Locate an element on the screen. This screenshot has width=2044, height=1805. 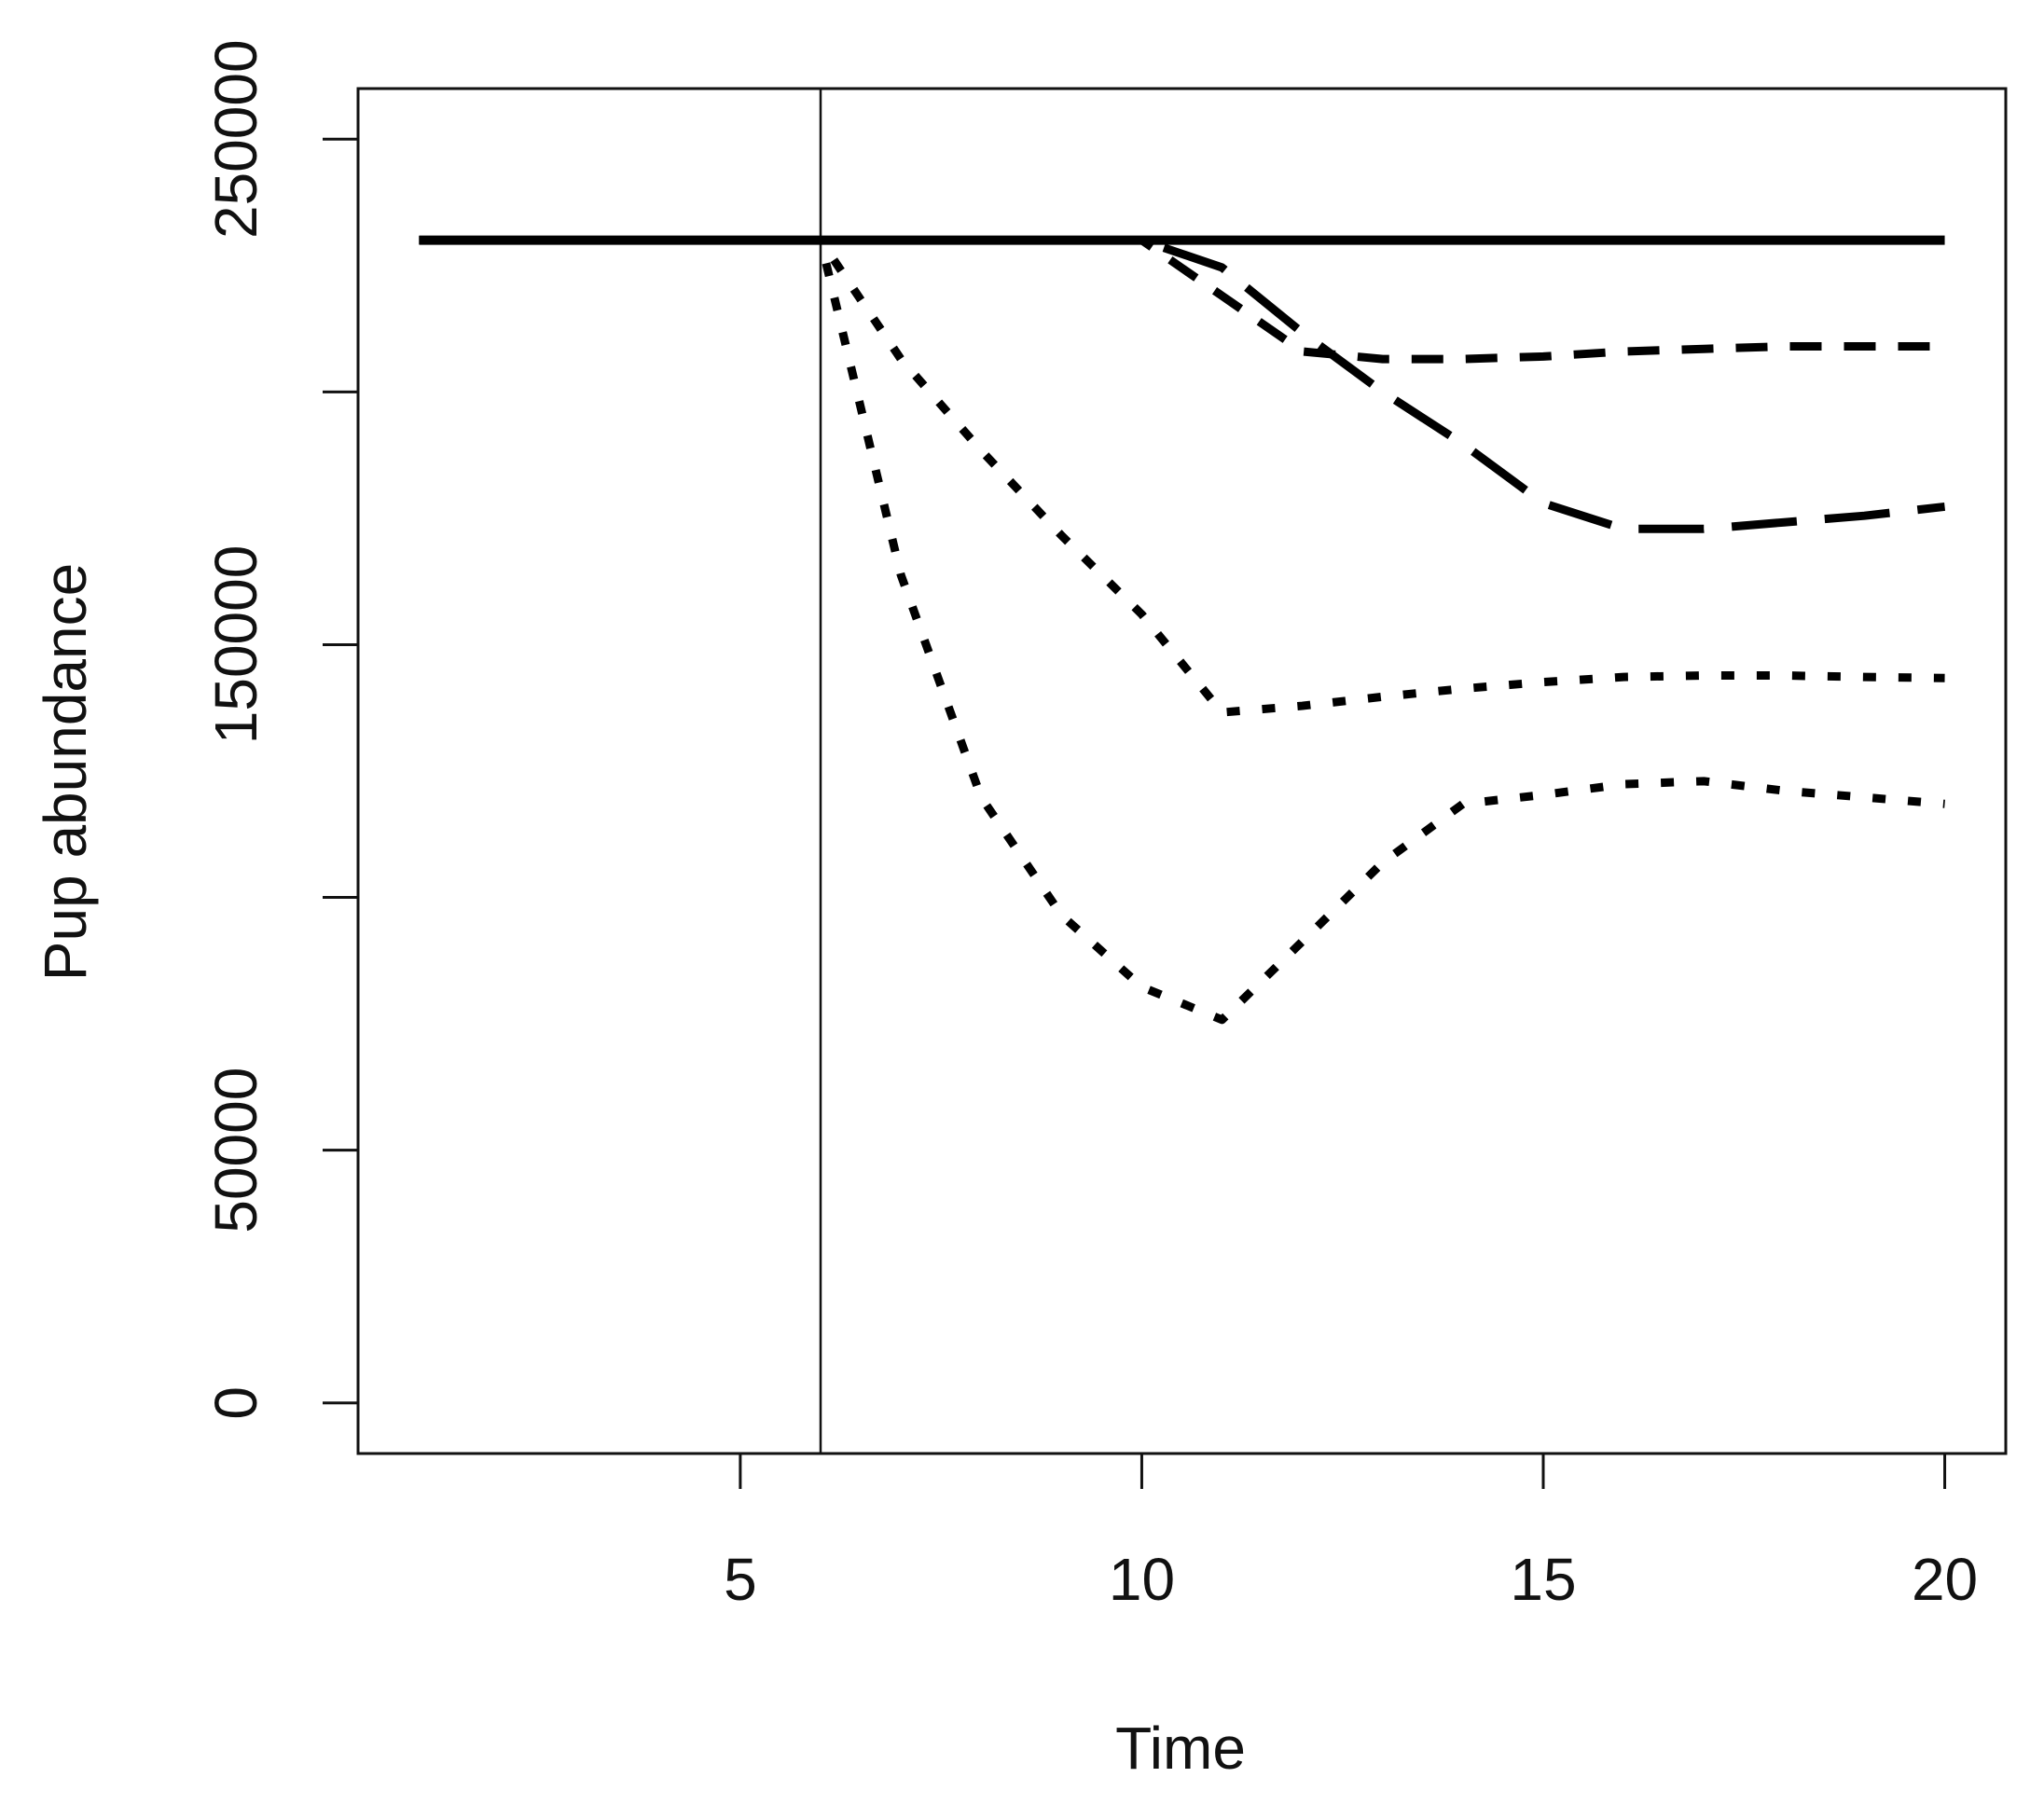
y-tick-label: 250000 is located at coordinates (235, 139).